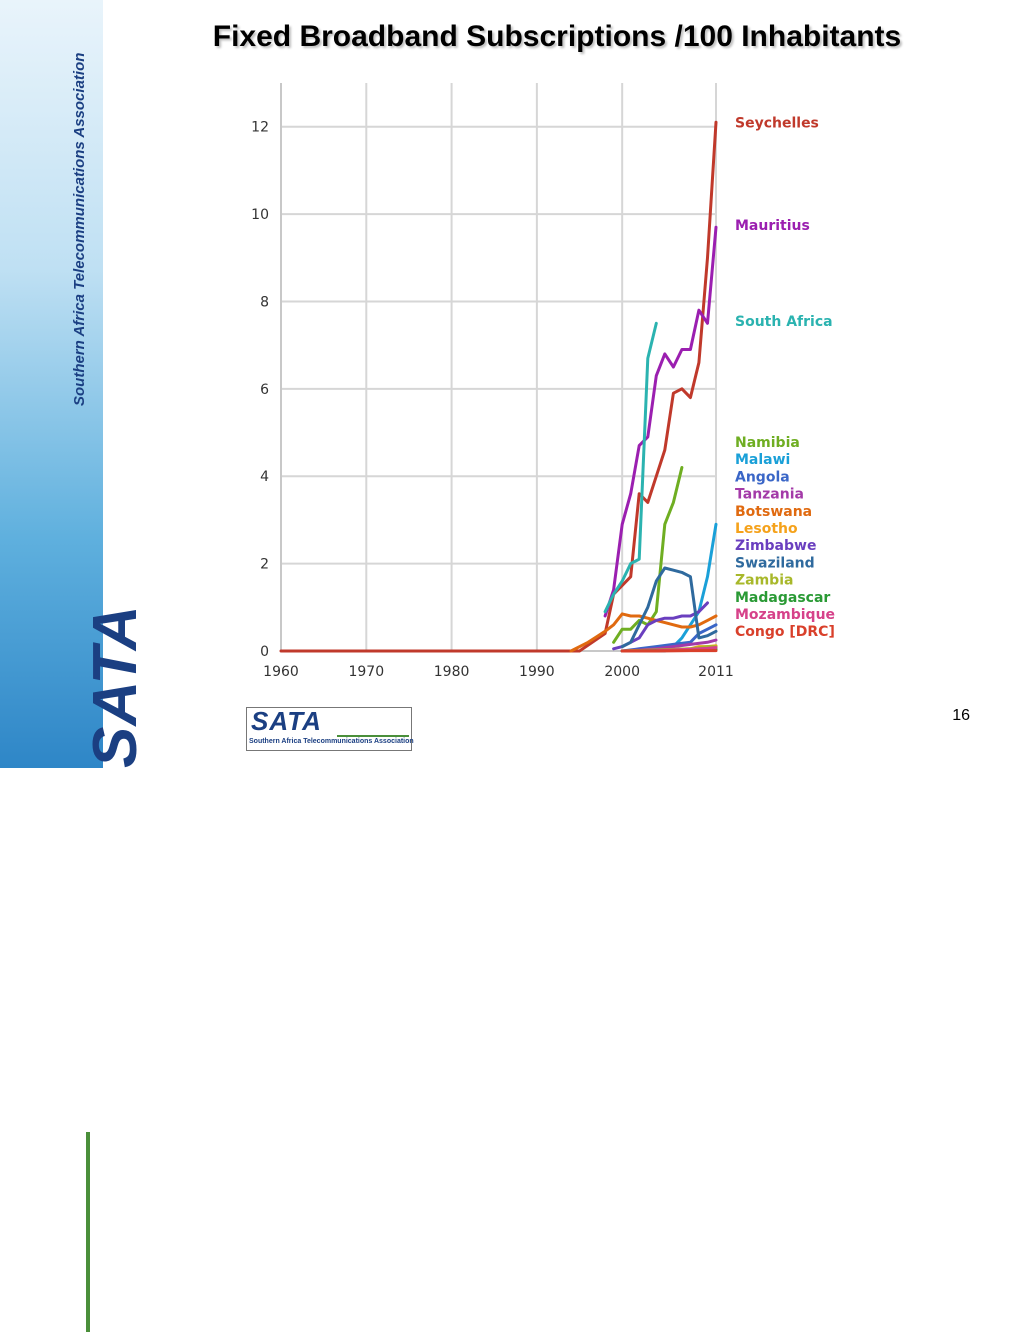 The image size is (1024, 1332). What do you see at coordinates (264, 652) in the screenshot?
I see `y-tick-label: 0` at bounding box center [264, 652].